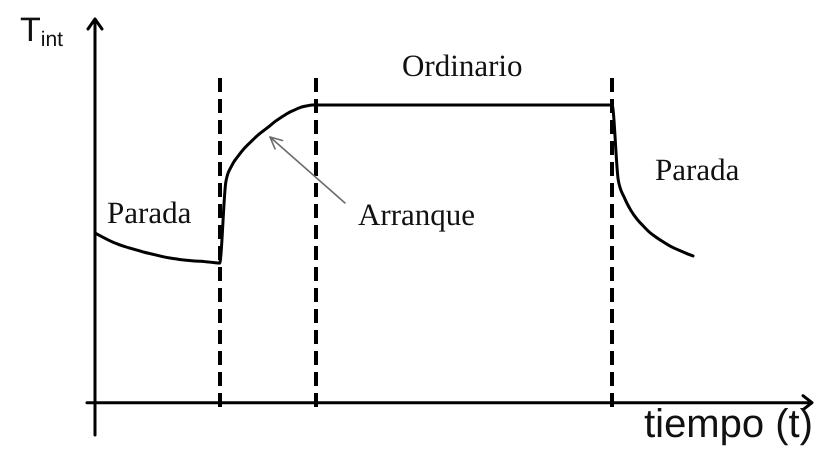 This screenshot has height=459, width=817. What do you see at coordinates (417, 214) in the screenshot?
I see `annotation: Arranque` at bounding box center [417, 214].